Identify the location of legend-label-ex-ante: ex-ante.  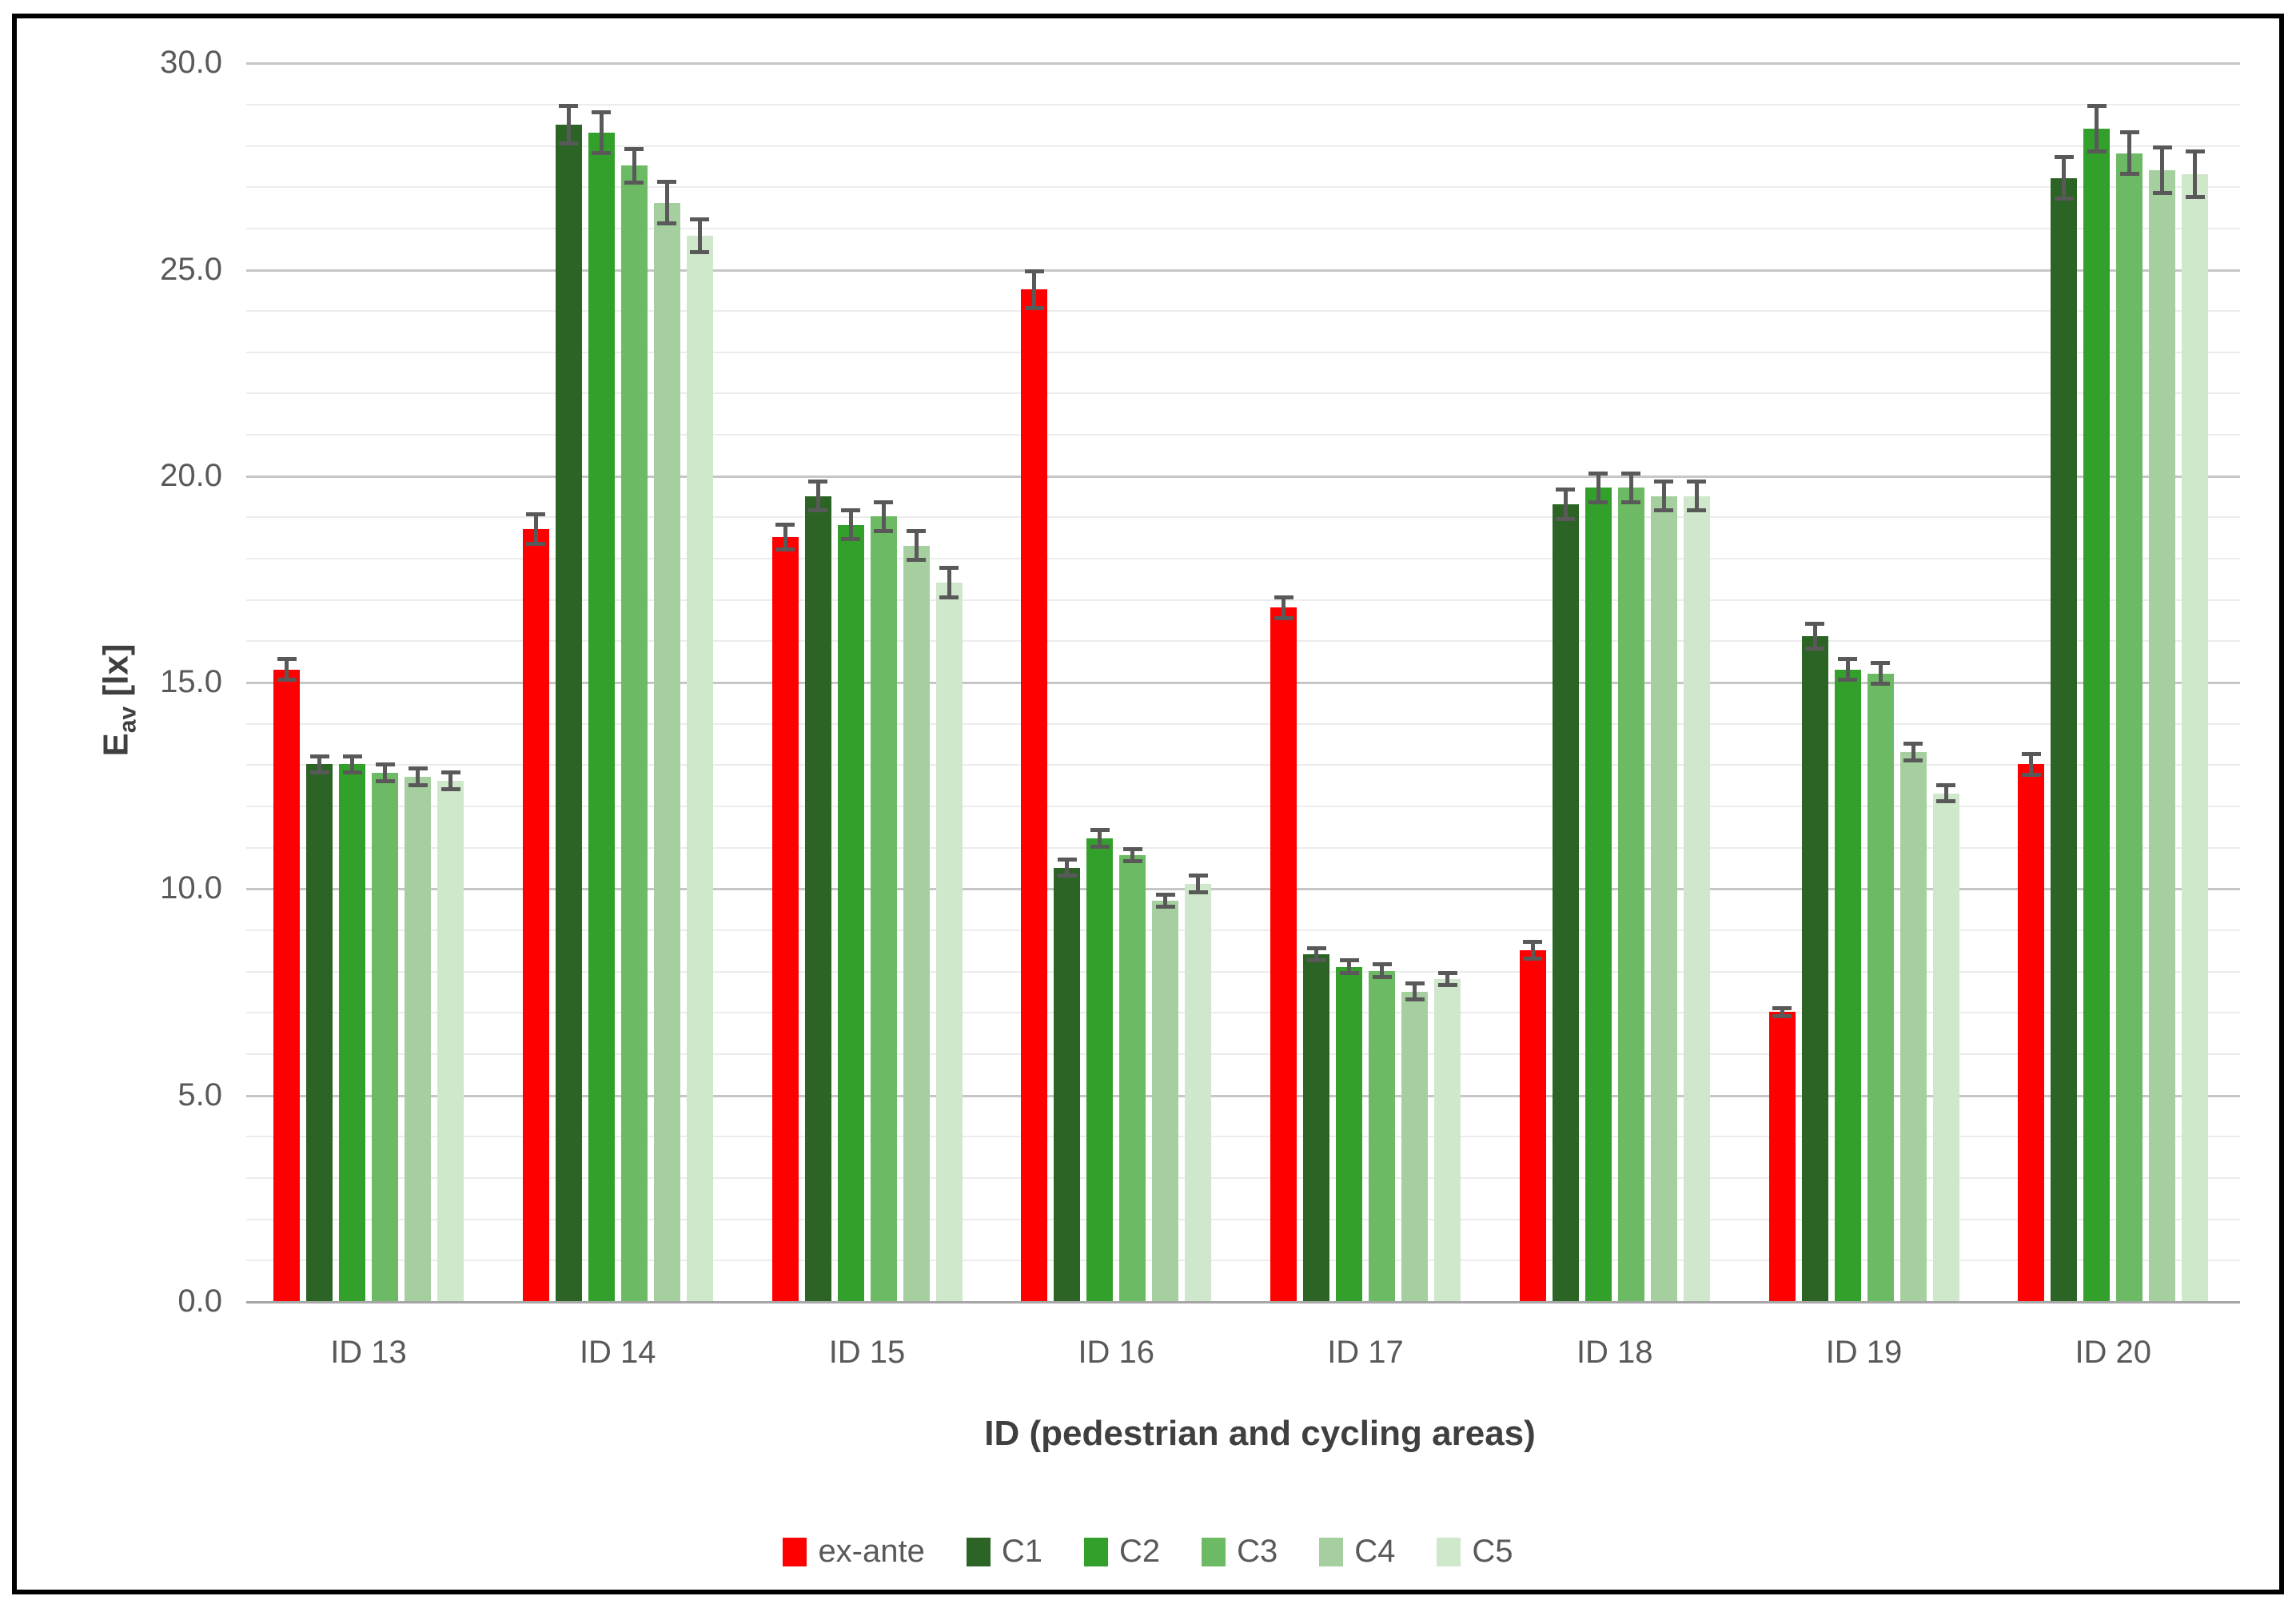
(871, 1551).